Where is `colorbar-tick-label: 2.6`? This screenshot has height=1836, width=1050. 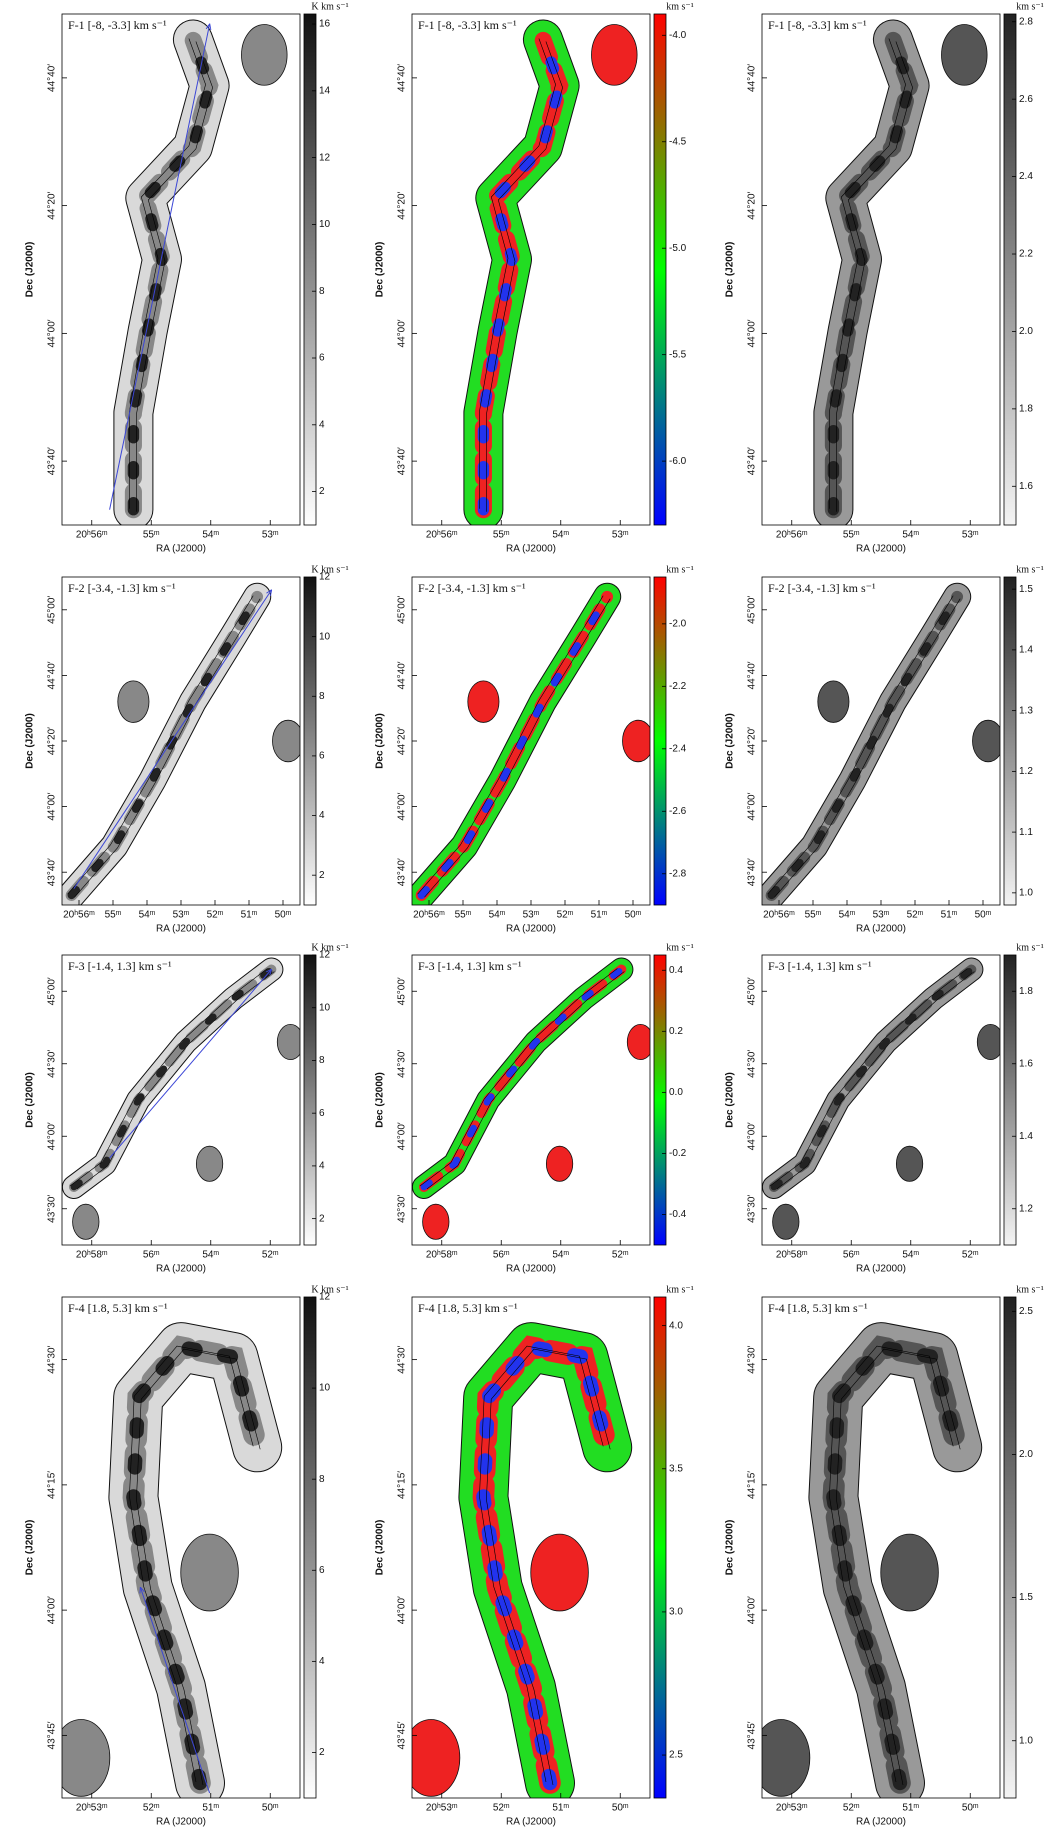 colorbar-tick-label: 2.6 is located at coordinates (1026, 99).